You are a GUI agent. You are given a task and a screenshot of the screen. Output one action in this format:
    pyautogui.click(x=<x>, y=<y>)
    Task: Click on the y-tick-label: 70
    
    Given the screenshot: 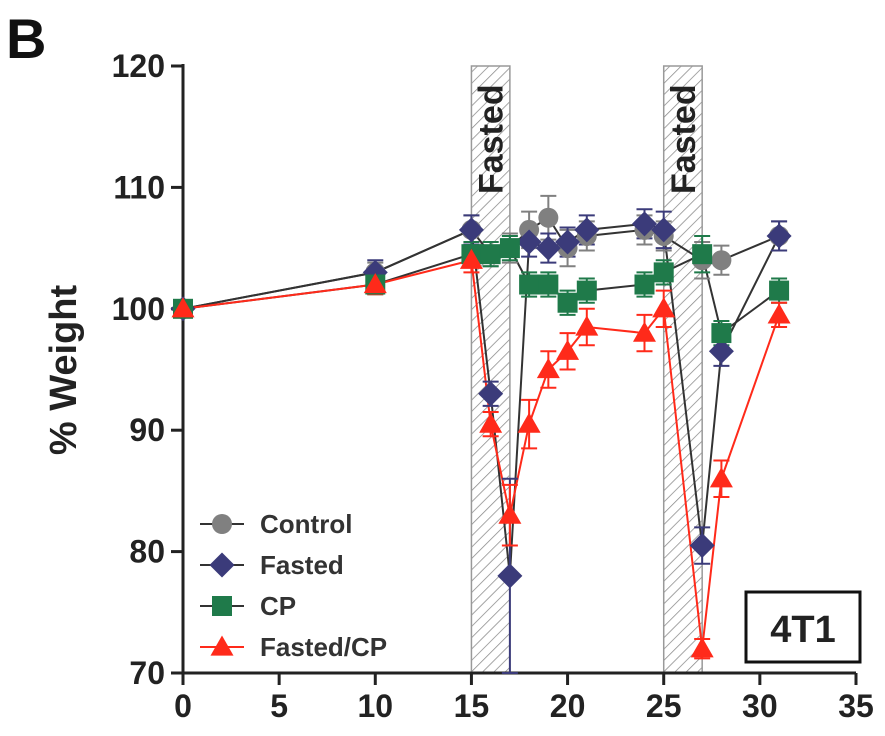 What is the action you would take?
    pyautogui.click(x=147, y=673)
    